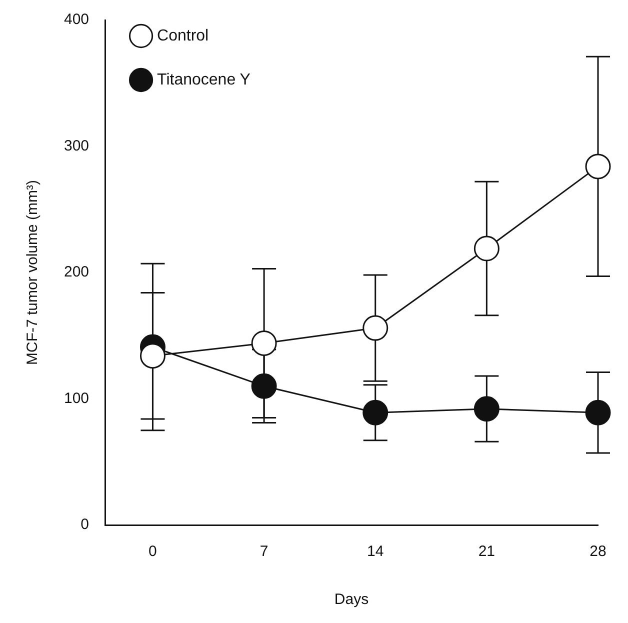 Image resolution: width=628 pixels, height=623 pixels. Describe the element at coordinates (77, 19) in the screenshot. I see `y-tick-label: 400` at that location.